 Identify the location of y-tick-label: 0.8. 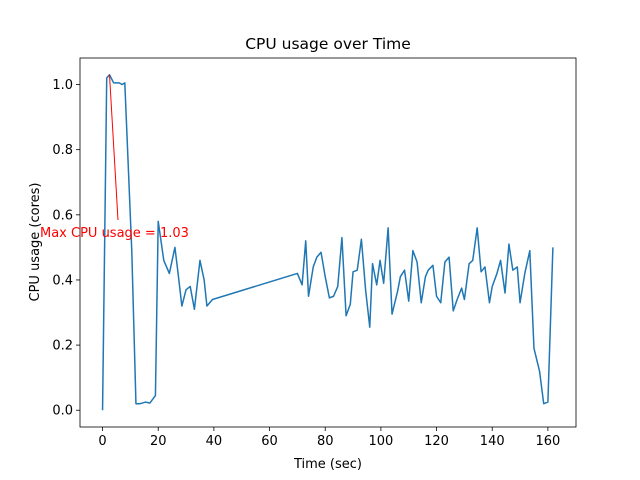
(62, 150).